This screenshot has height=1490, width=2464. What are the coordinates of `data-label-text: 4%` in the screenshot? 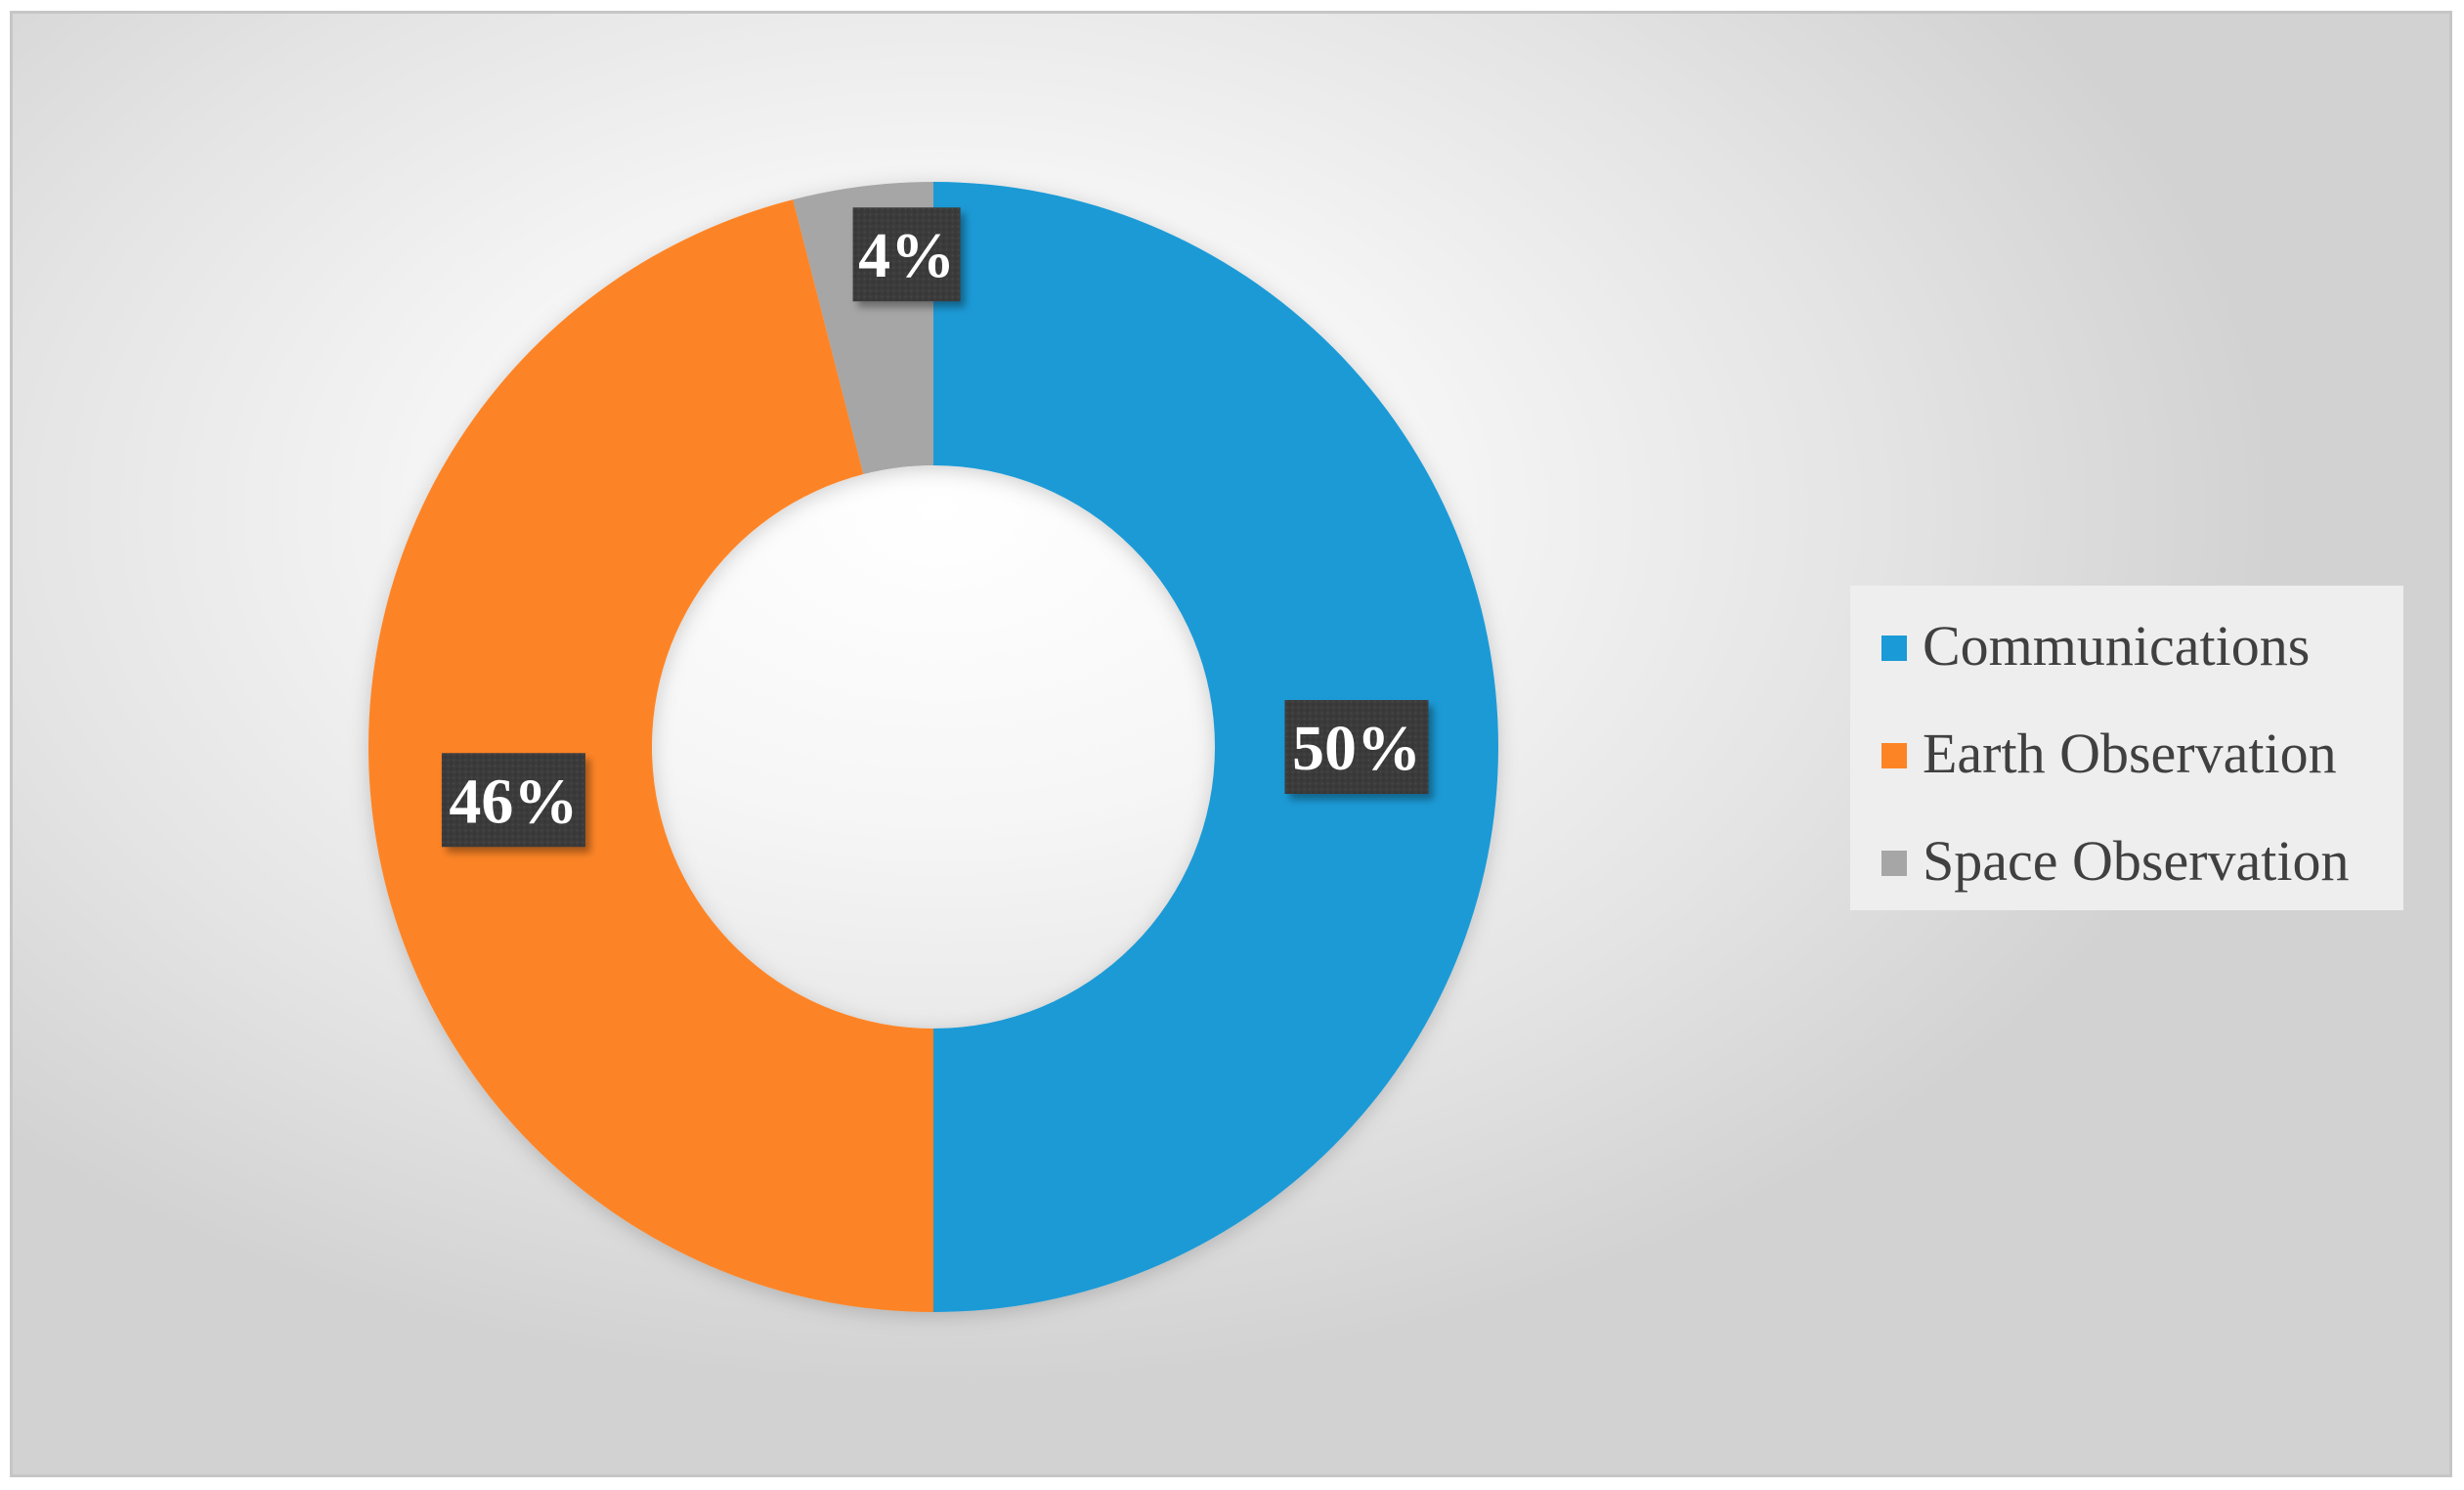 It's located at (906, 255).